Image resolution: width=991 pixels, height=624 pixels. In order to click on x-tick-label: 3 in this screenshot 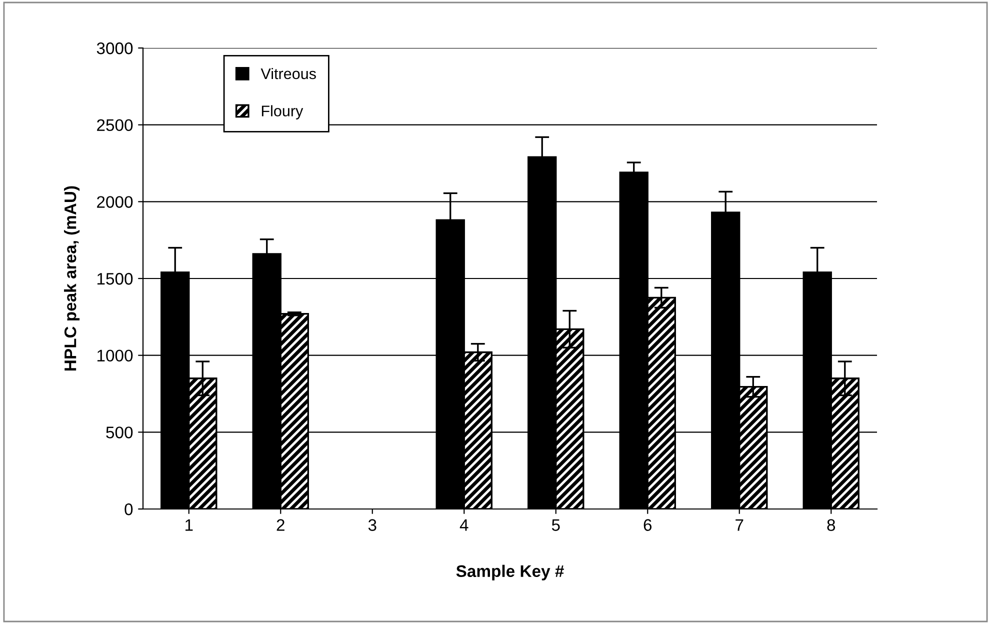, I will do `click(372, 525)`.